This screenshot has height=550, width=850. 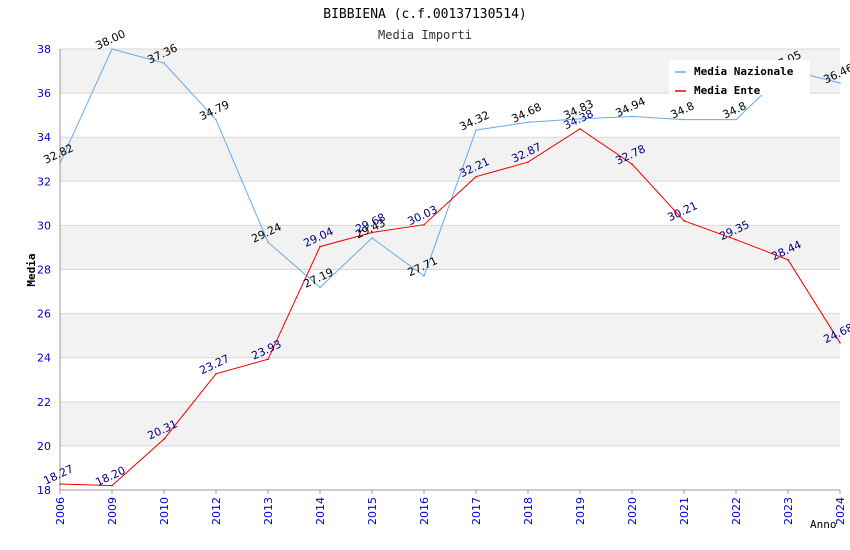 I want to click on data-point-nazionale-2021, so click(x=684, y=119).